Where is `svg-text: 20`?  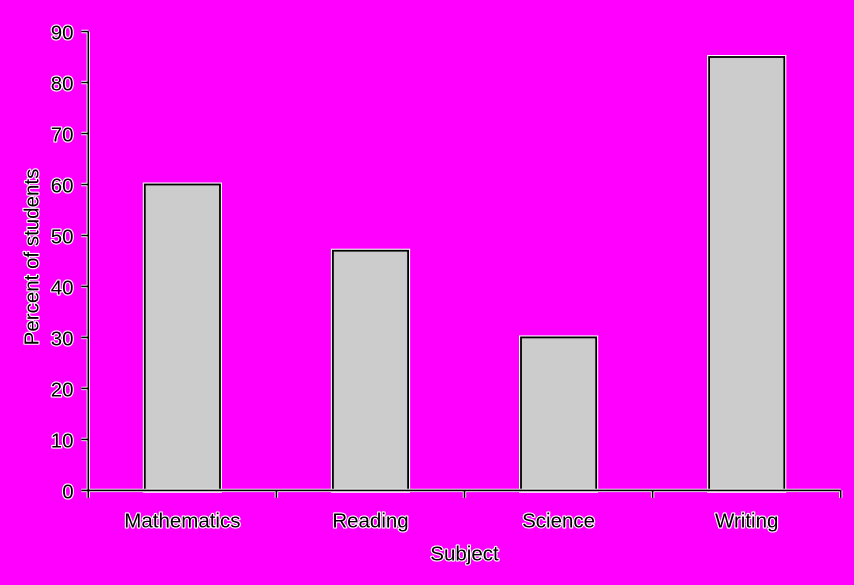 svg-text: 20 is located at coordinates (62, 389).